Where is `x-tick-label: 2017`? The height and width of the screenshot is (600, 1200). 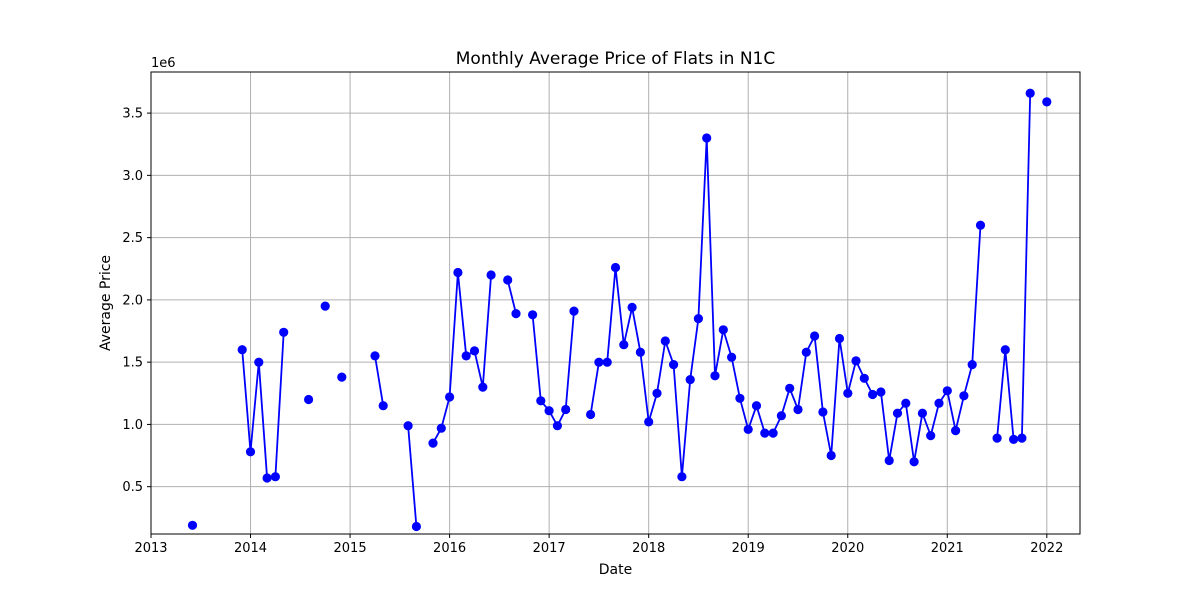 x-tick-label: 2017 is located at coordinates (549, 548).